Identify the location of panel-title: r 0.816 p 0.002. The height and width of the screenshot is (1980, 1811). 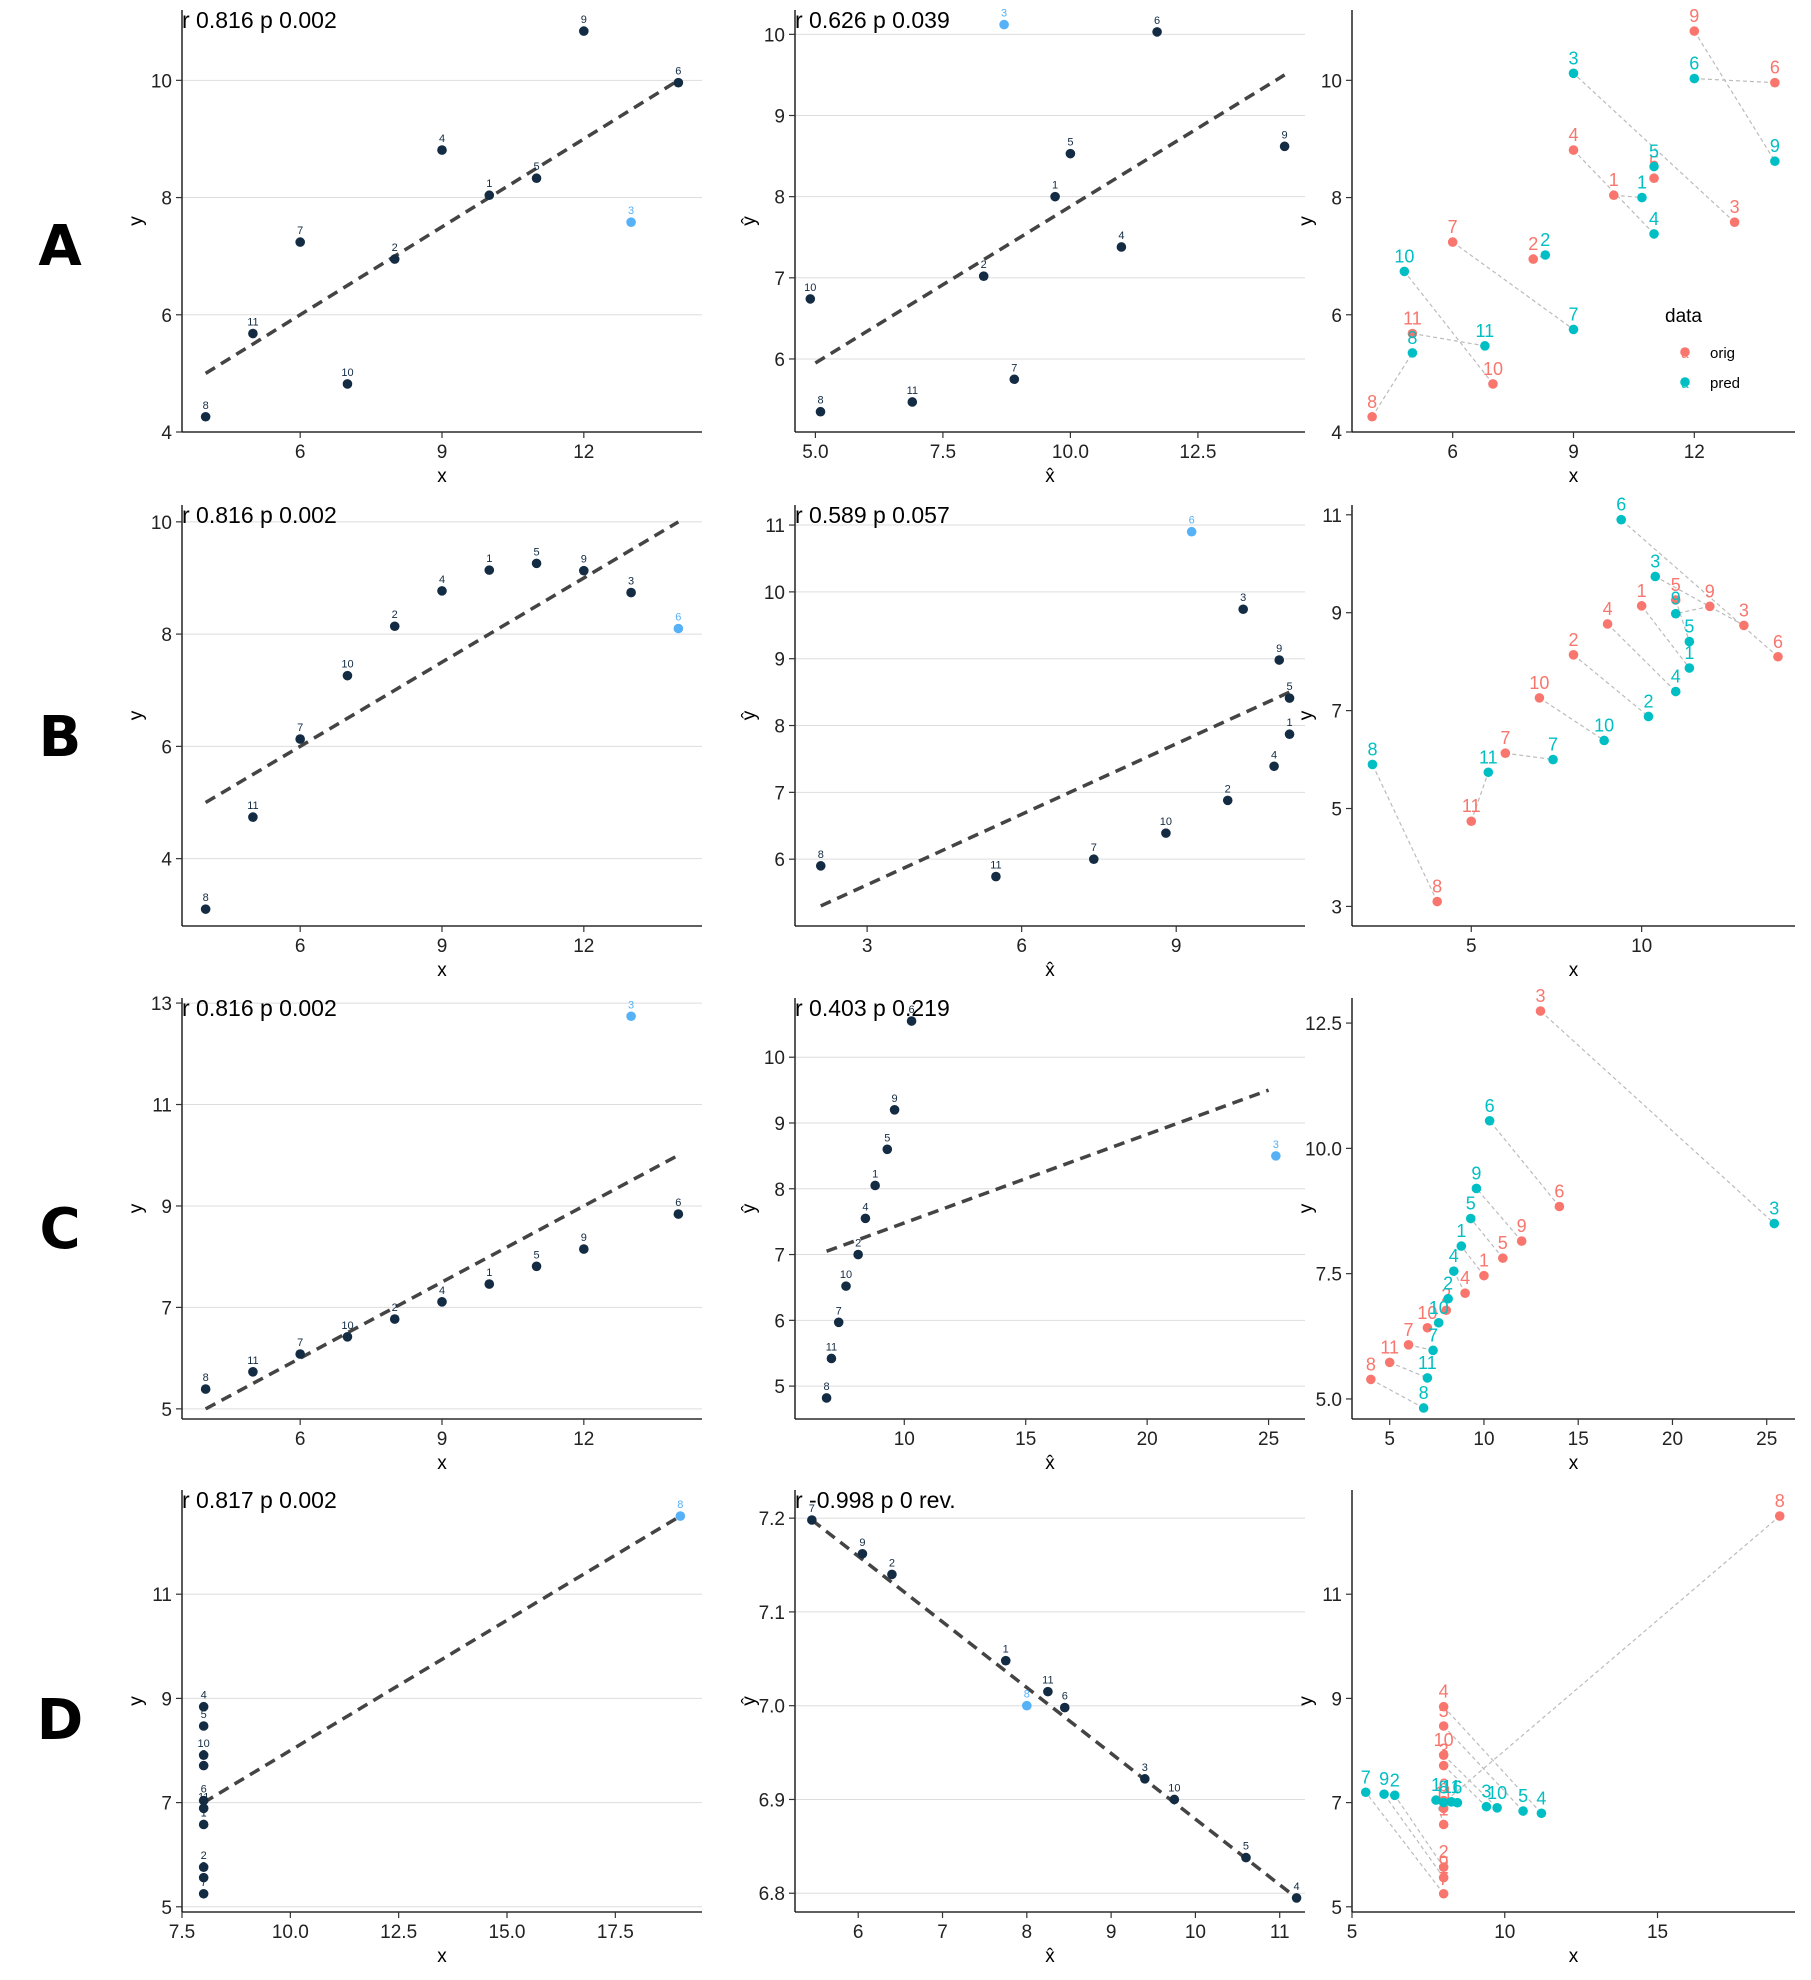
(259, 20).